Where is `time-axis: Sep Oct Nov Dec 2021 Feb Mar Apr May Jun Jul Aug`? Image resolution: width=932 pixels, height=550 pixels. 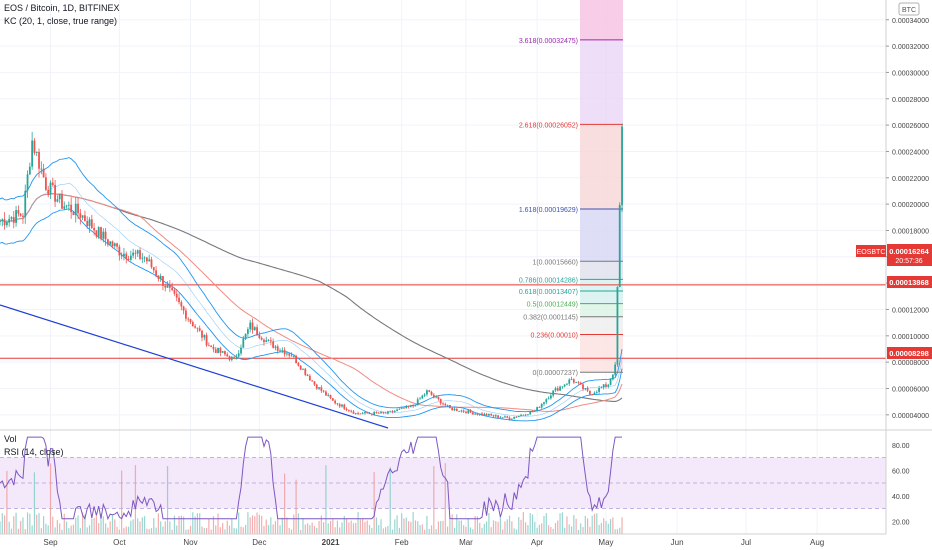 time-axis: Sep Oct Nov Dec 2021 Feb Mar Apr May Jun Jul Aug is located at coordinates (433, 542).